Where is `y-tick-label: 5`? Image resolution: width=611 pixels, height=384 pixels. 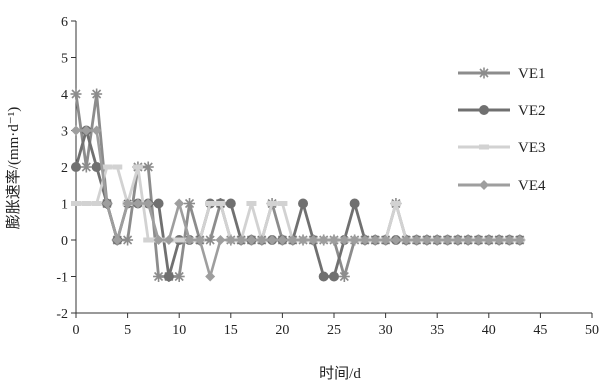 y-tick-label: 5 is located at coordinates (64, 59).